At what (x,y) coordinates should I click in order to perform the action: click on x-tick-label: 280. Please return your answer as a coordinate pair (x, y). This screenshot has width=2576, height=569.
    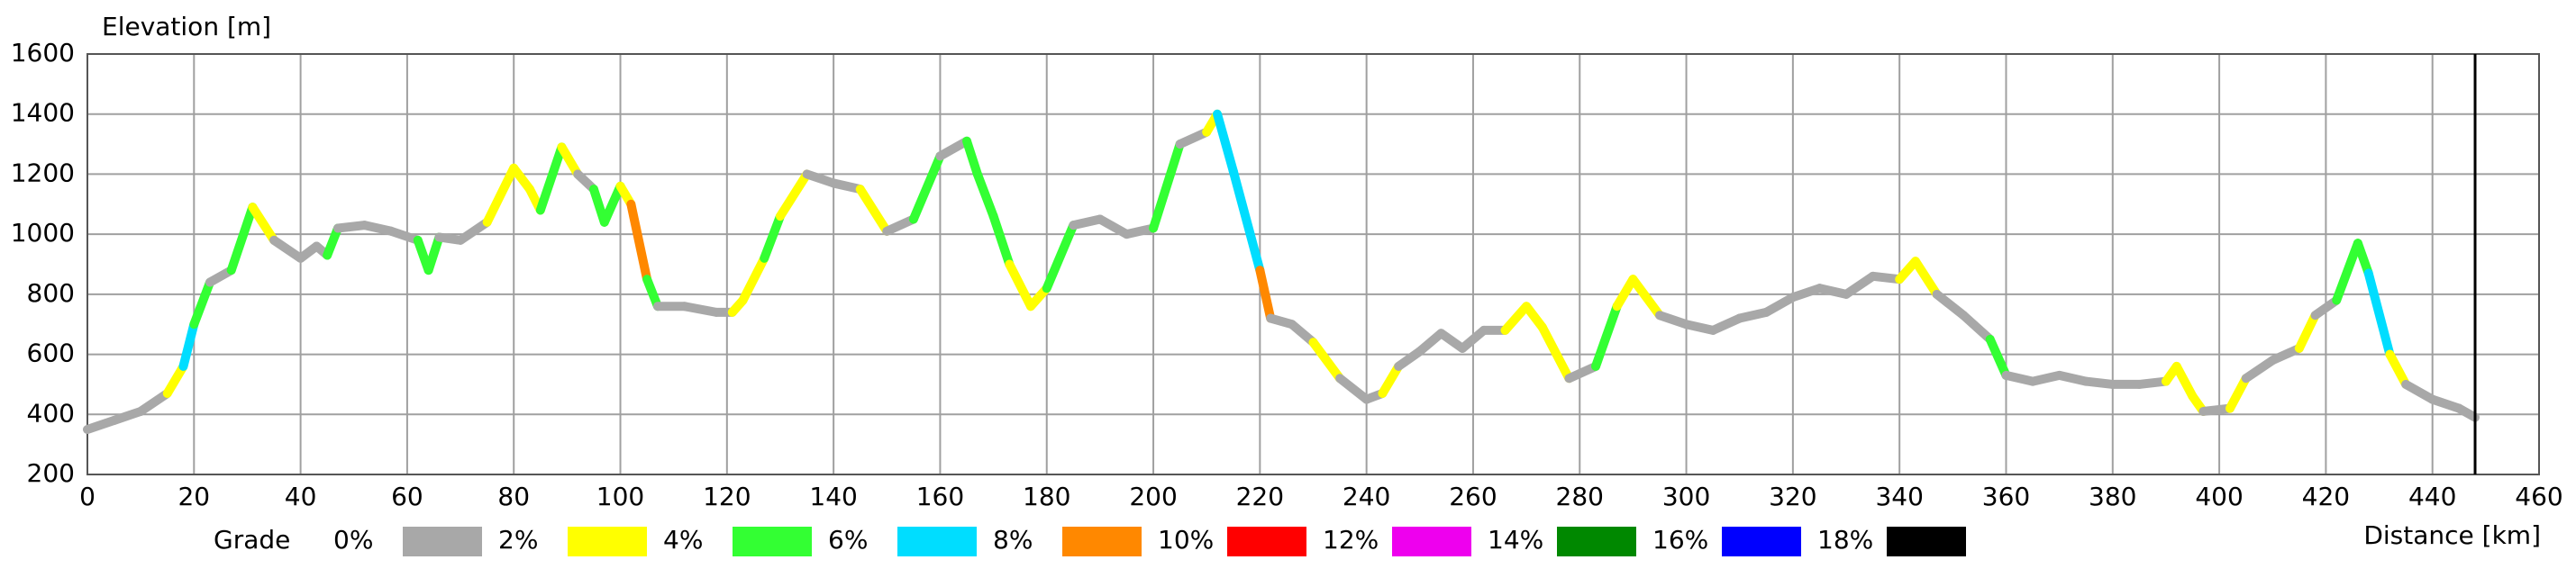
    Looking at the image, I should click on (1580, 496).